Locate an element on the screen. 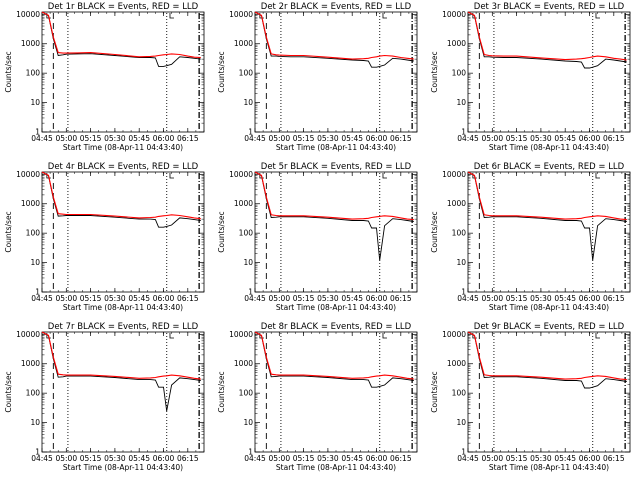  chart-title: Det 5r BLACK = Events, RED = LLD is located at coordinates (336, 167).